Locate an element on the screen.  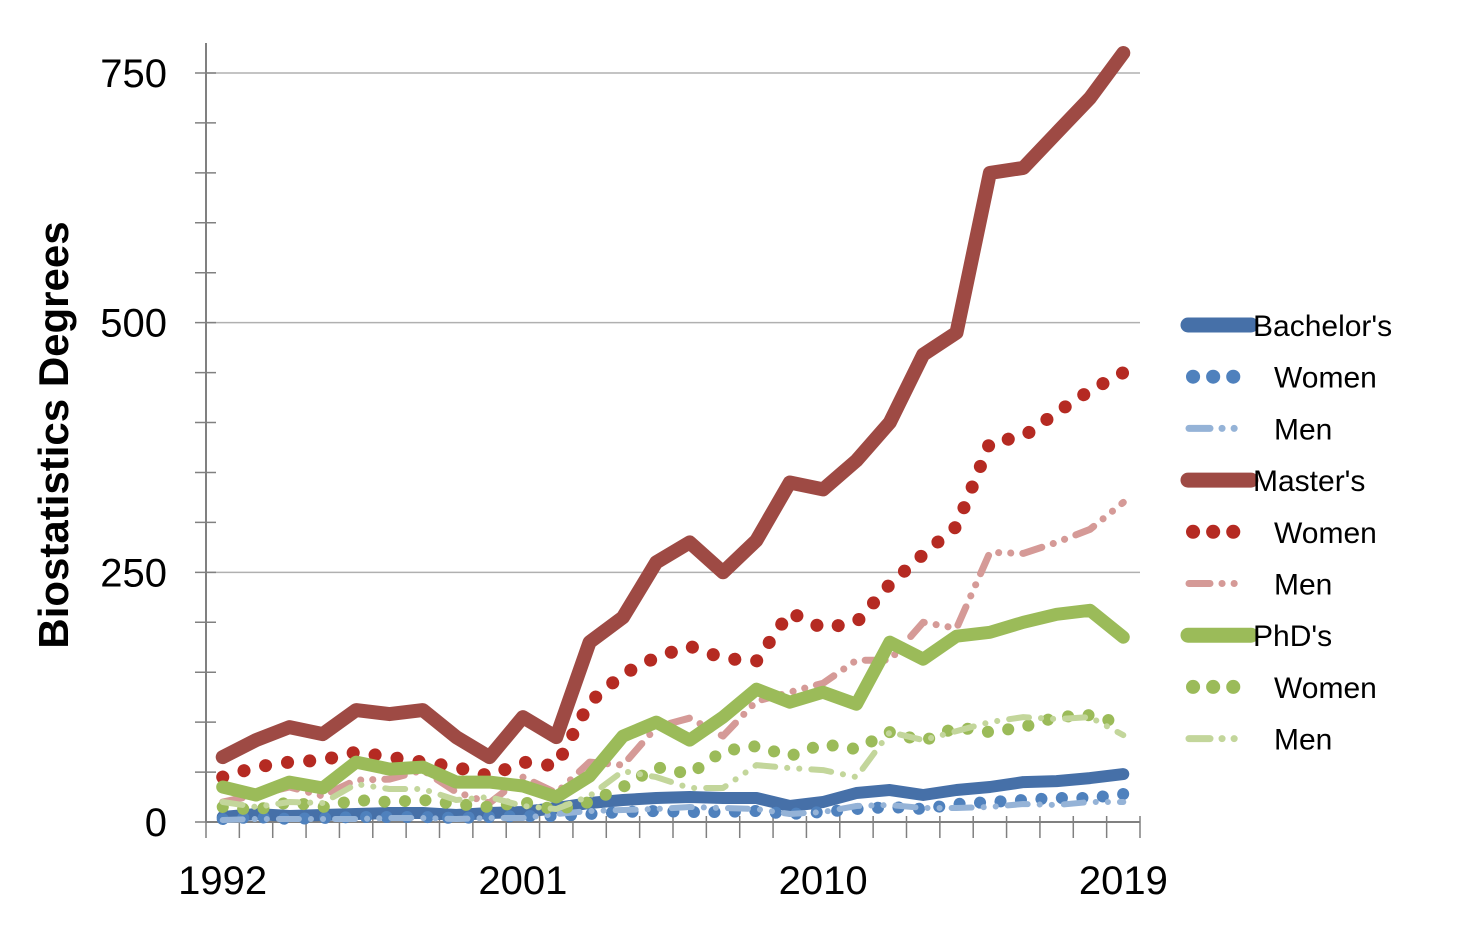
legend-item-masters-men: Men is located at coordinates (1258, 585).